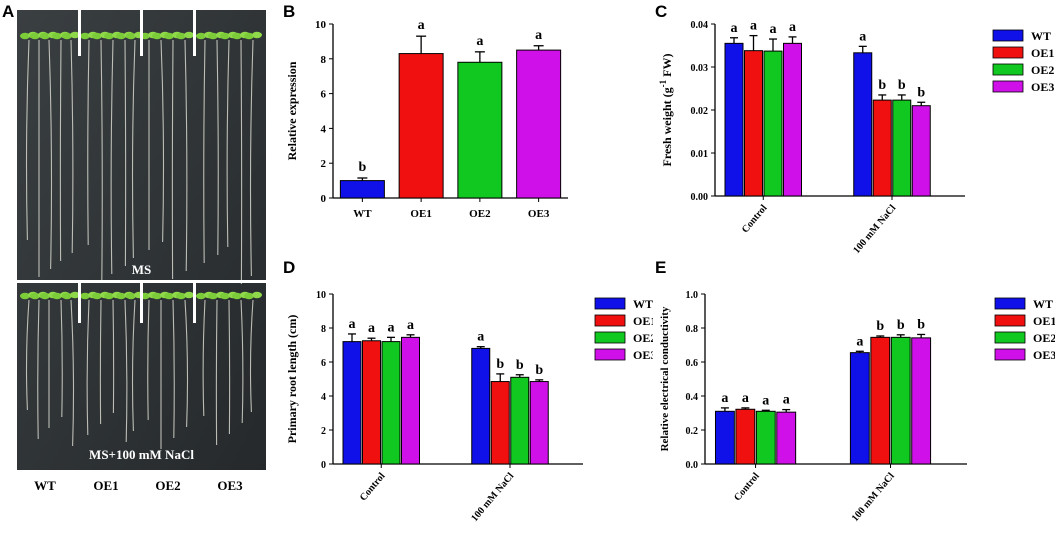 The width and height of the screenshot is (1059, 533). What do you see at coordinates (289, 11) in the screenshot?
I see `panel-letter-b: B` at bounding box center [289, 11].